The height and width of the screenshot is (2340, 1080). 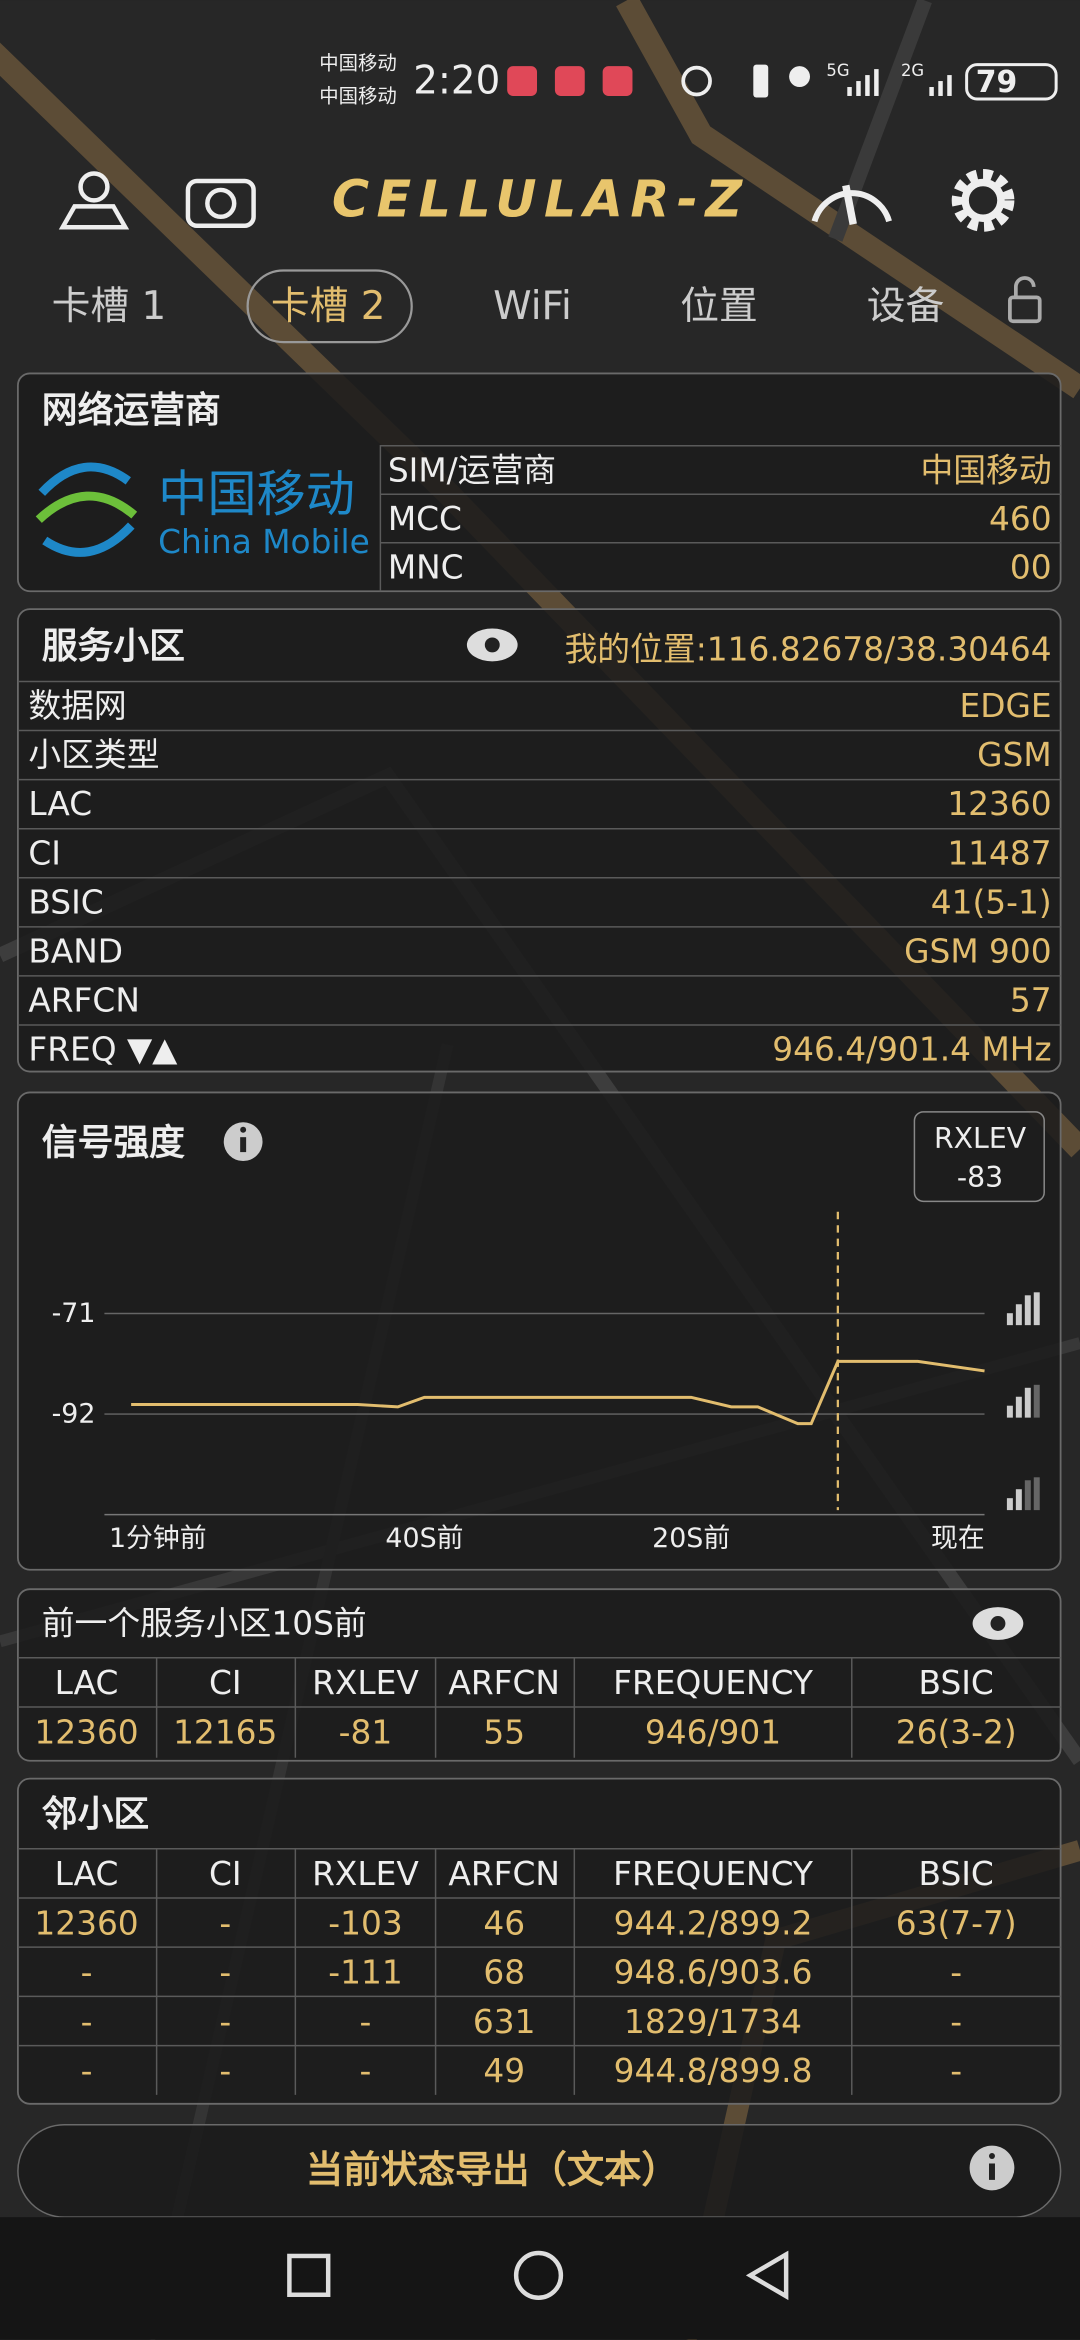 I want to click on nav-bar, so click(x=540, y=2278).